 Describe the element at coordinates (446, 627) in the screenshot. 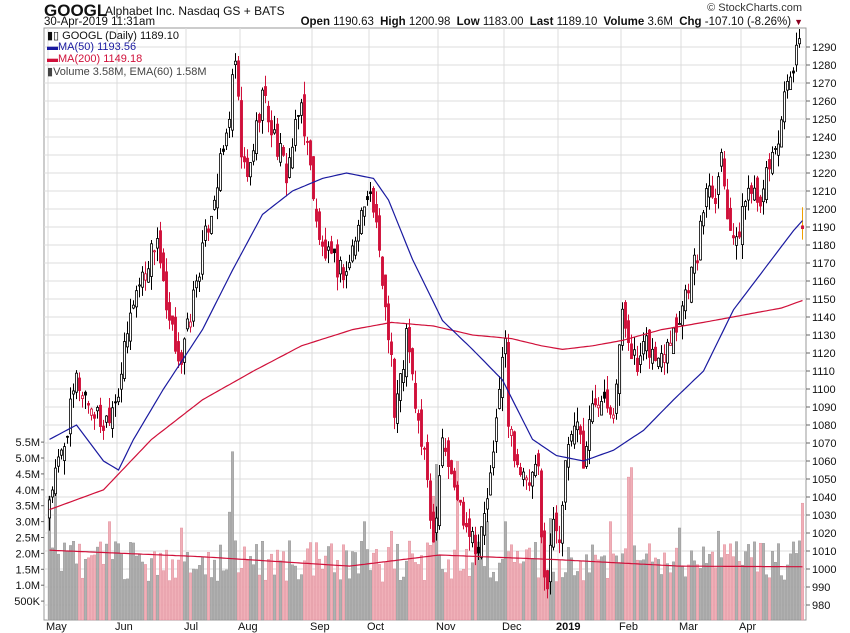

I see `x-tick-label: Nov` at that location.